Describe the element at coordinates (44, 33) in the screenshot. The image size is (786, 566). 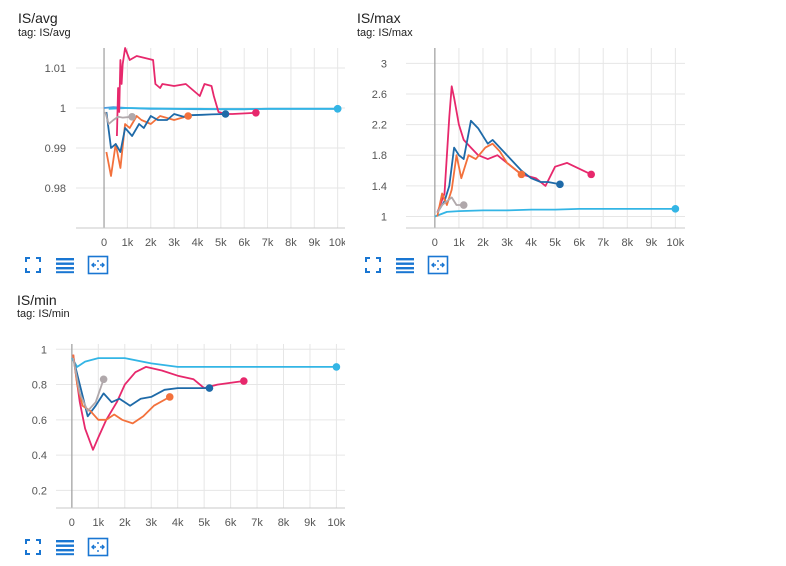
I see `card-tag: tag: IS/avg` at that location.